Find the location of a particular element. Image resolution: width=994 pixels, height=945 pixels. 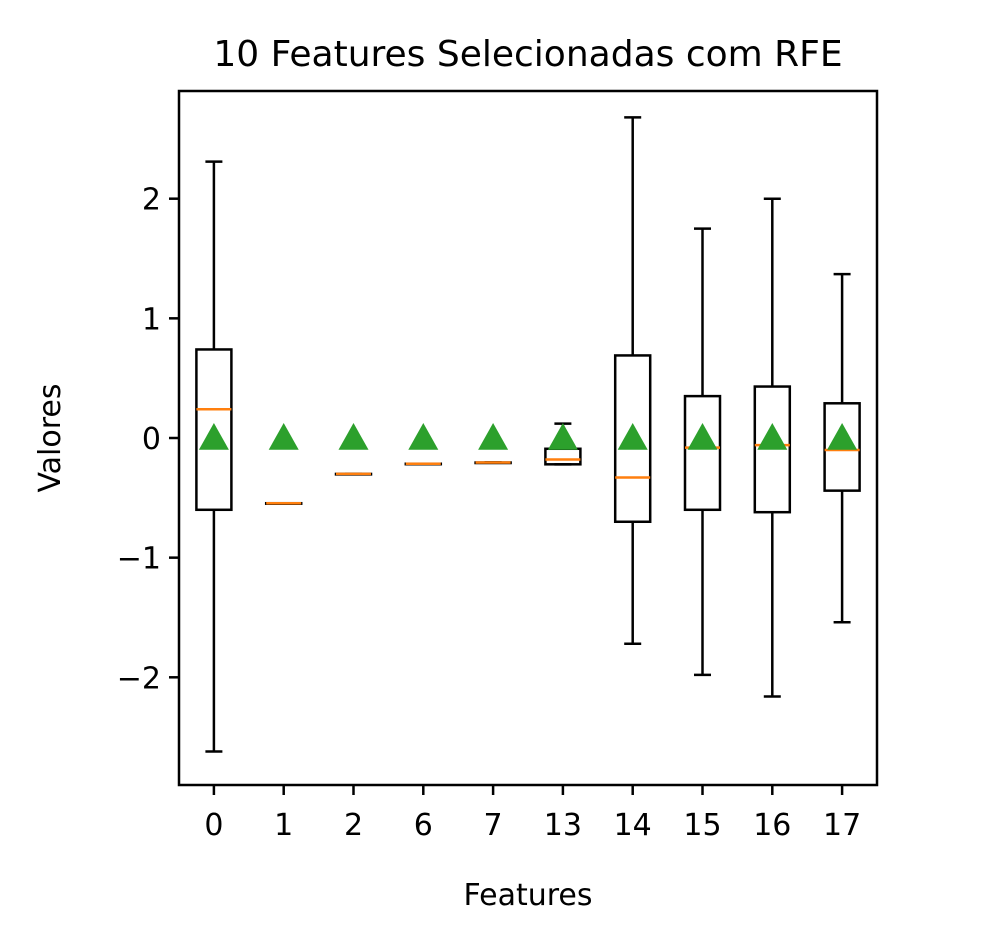

y-tick-label: 2 is located at coordinates (151, 200).